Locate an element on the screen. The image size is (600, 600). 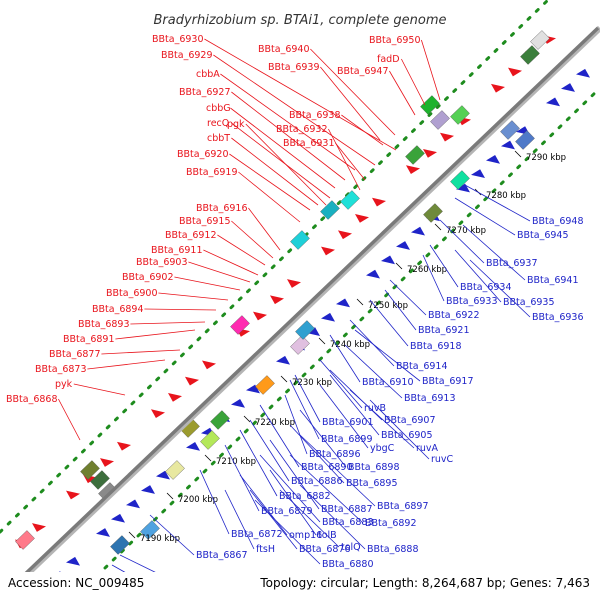
footer-band is located at coordinates (300, 586).